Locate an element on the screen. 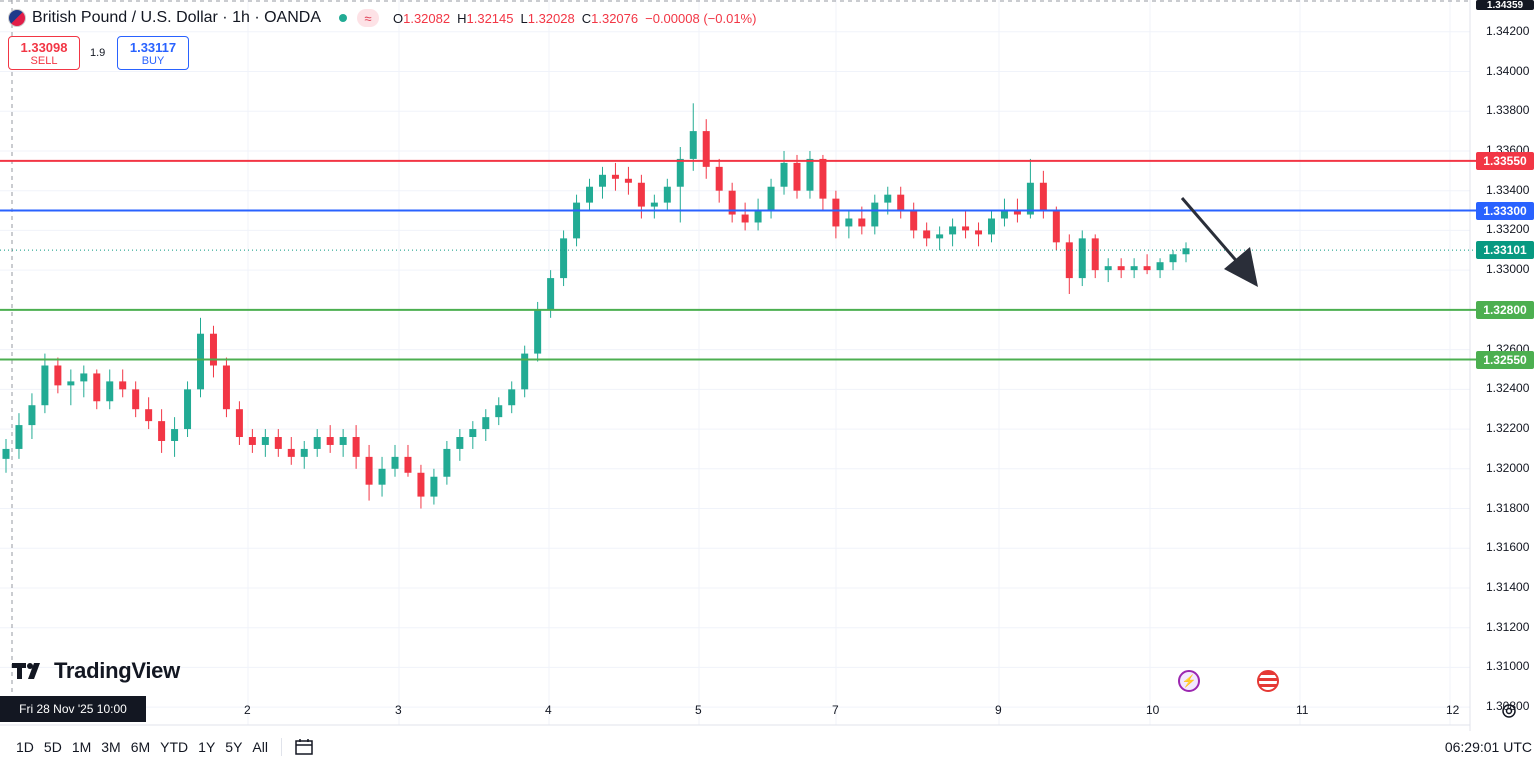  timeframe-button-5d: 5D is located at coordinates (52, 747).